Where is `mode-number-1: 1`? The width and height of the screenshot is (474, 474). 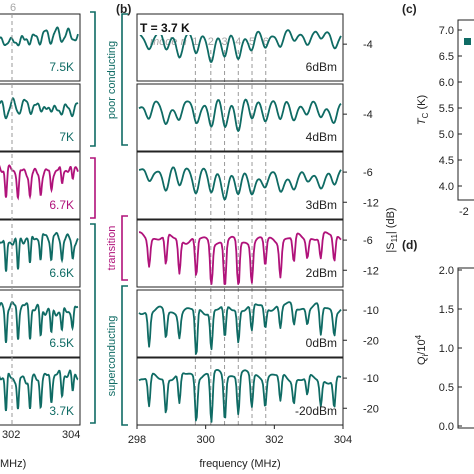
mode-number-1: 1 is located at coordinates (195, 42).